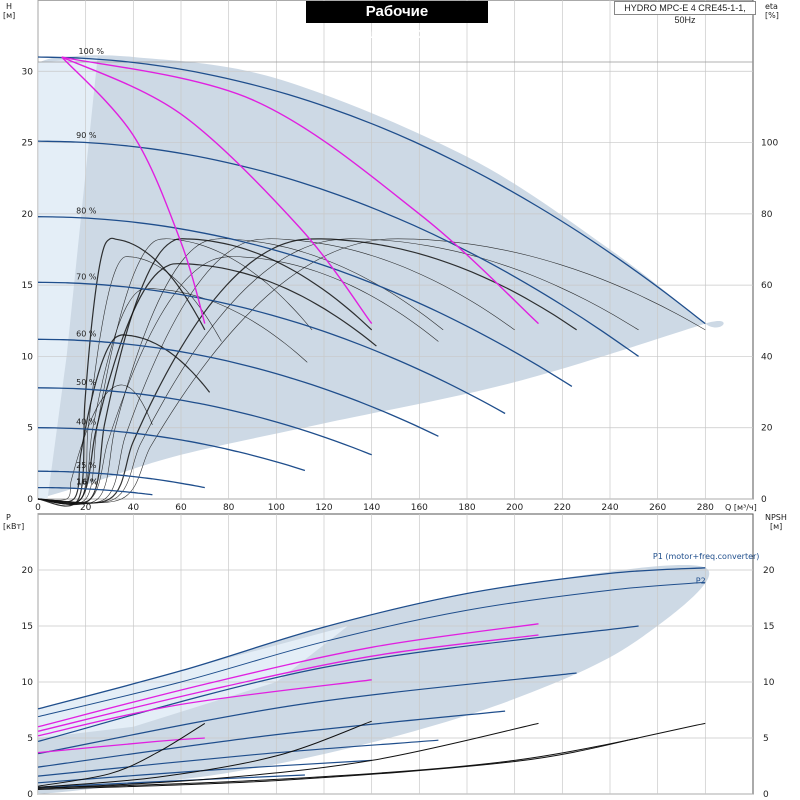 The width and height of the screenshot is (800, 800). I want to click on y2-tick-label: 5, so click(766, 739).